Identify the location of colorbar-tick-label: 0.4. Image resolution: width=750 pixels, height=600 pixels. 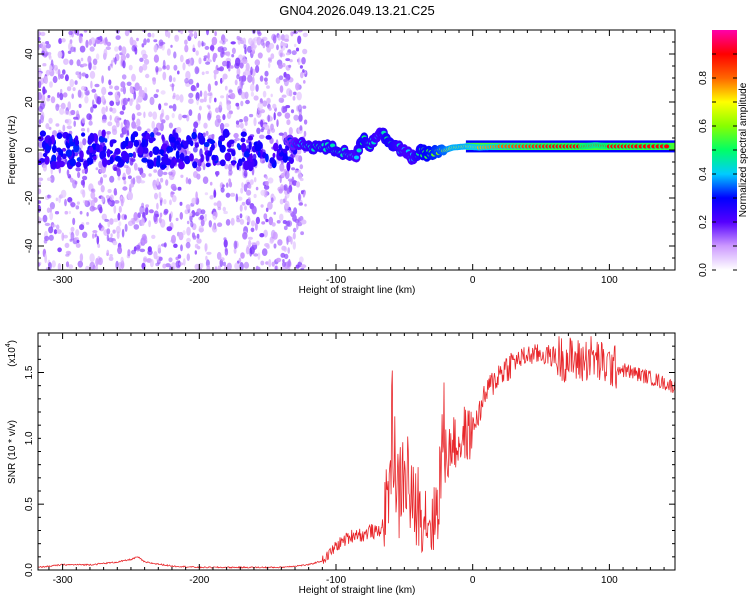
(703, 174).